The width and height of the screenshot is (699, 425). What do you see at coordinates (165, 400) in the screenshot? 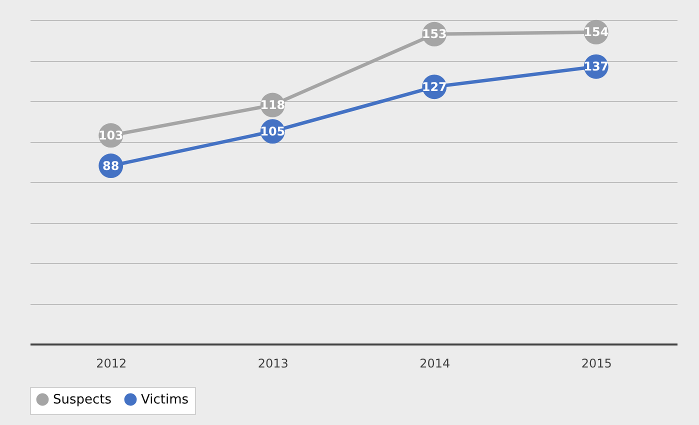
I see `legend-label: Victims` at bounding box center [165, 400].